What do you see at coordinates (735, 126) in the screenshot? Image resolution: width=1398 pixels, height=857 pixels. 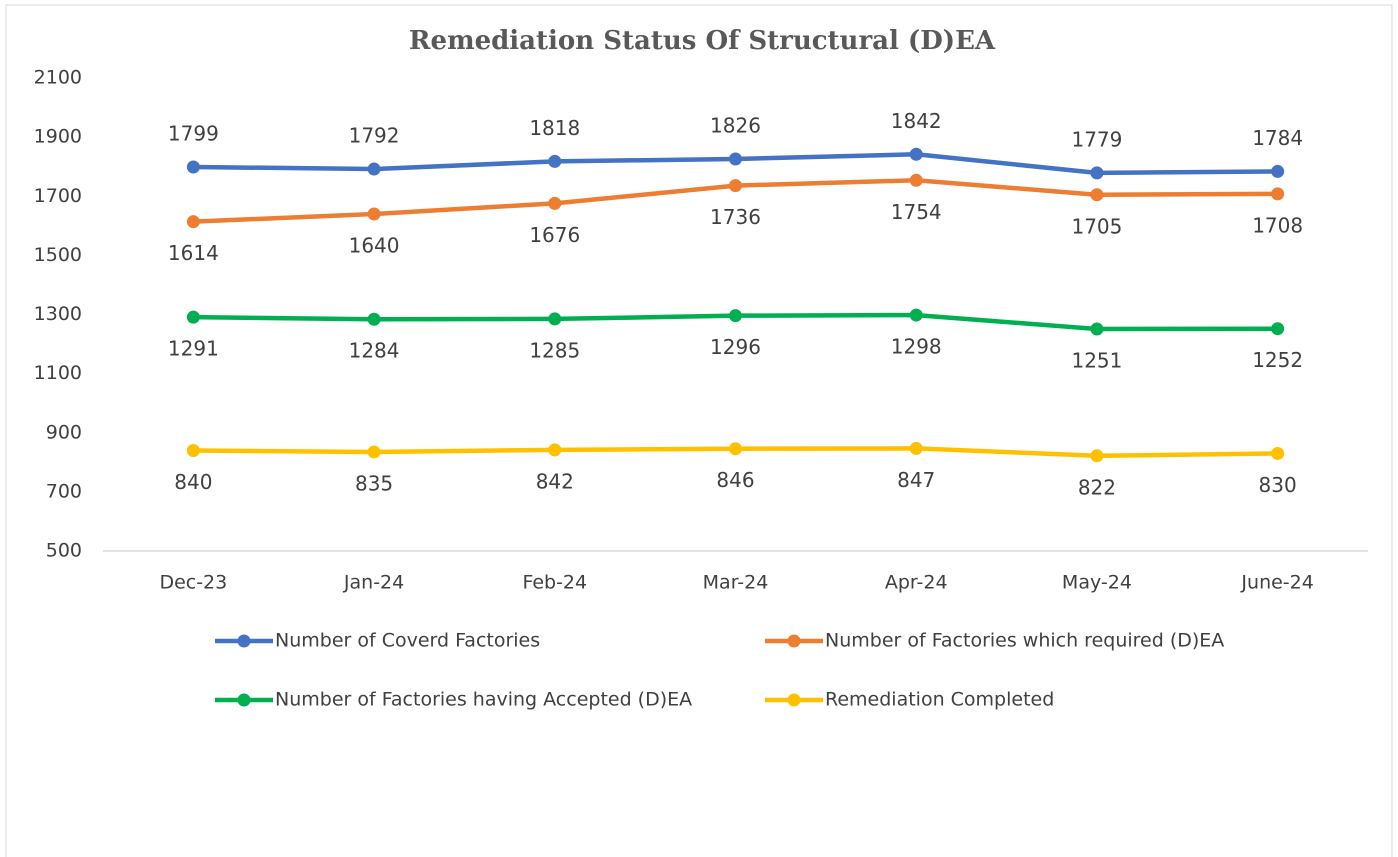 I see `data-label: 1826` at bounding box center [735, 126].